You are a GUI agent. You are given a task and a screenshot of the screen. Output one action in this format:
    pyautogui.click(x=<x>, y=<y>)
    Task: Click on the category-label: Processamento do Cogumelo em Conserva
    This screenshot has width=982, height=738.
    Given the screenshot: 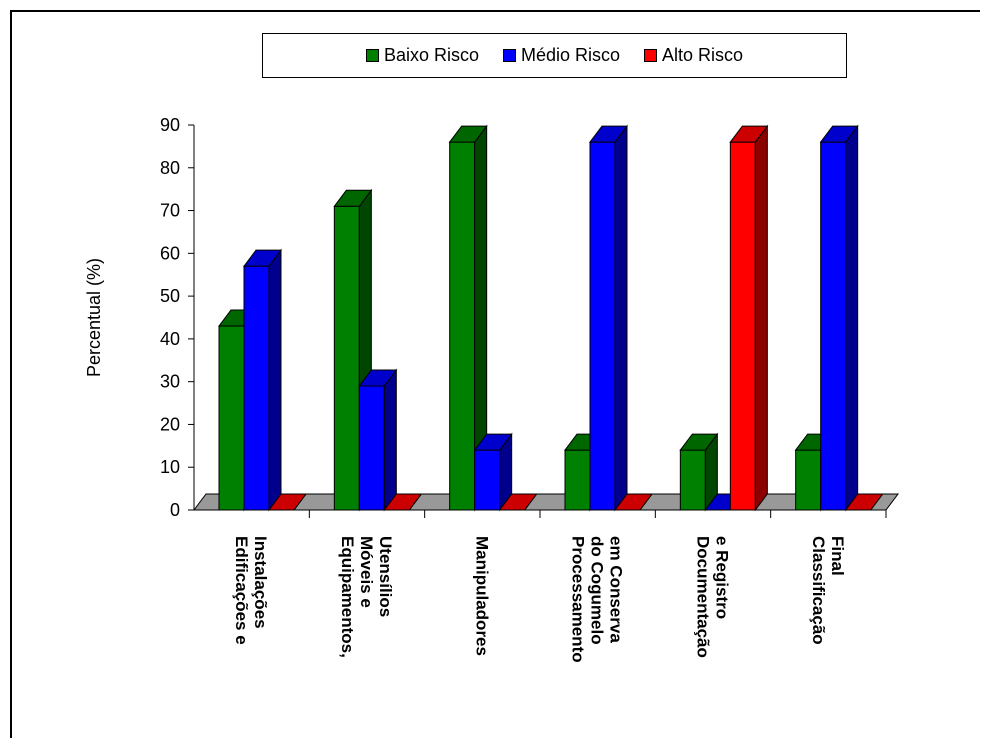 What is the action you would take?
    pyautogui.click(x=597, y=599)
    